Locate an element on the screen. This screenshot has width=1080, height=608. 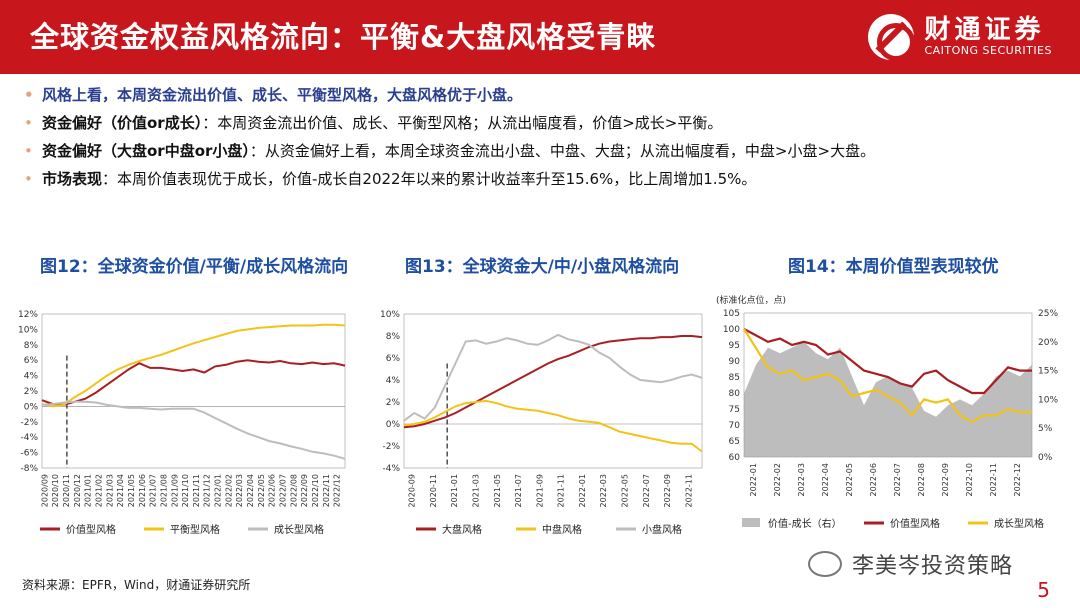
x-tick-label: 2020-11 is located at coordinates (433, 490).